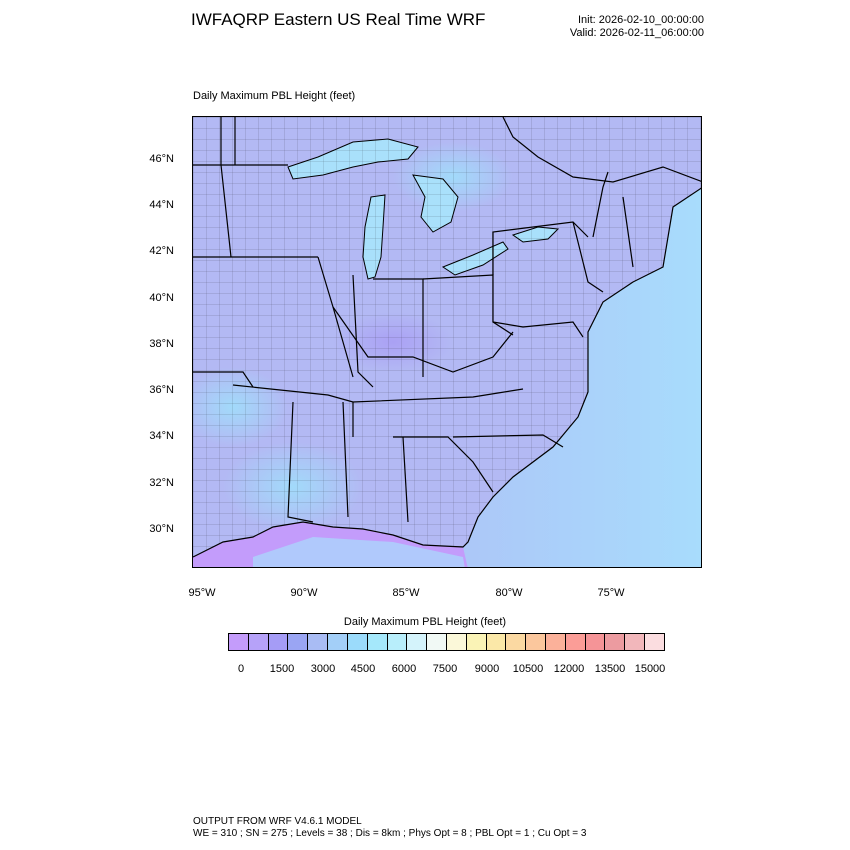 The height and width of the screenshot is (850, 850). What do you see at coordinates (323, 669) in the screenshot?
I see `colorbar-label-3000: 3000` at bounding box center [323, 669].